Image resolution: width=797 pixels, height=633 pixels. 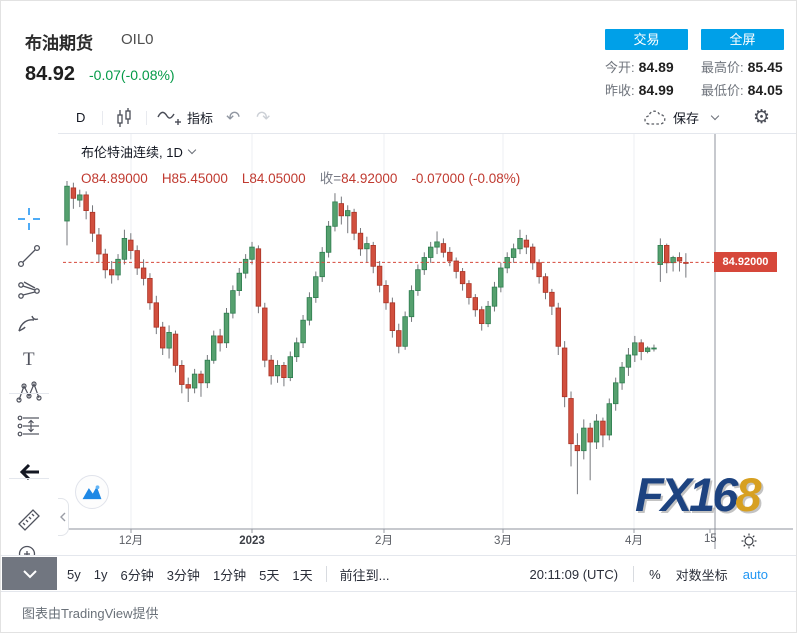 I want to click on svg-text: 4月, so click(x=634, y=541).